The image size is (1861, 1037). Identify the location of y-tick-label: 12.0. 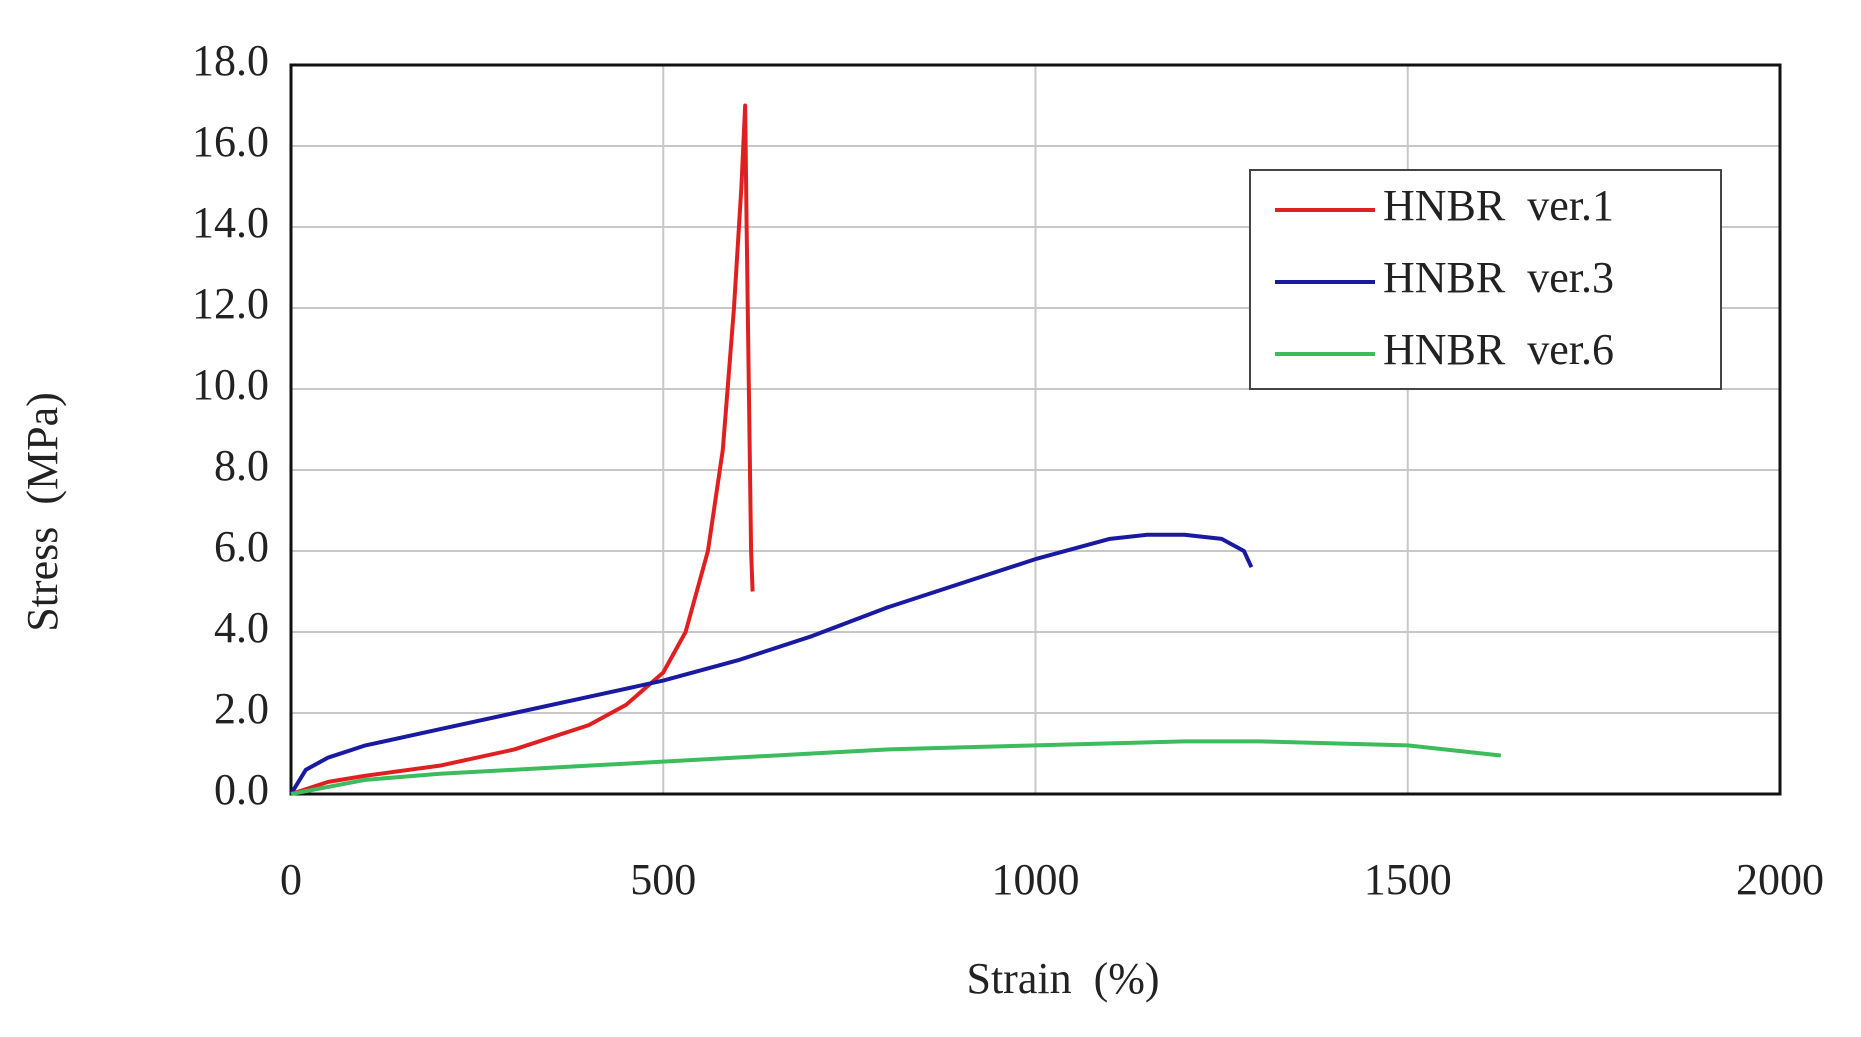
(230, 303).